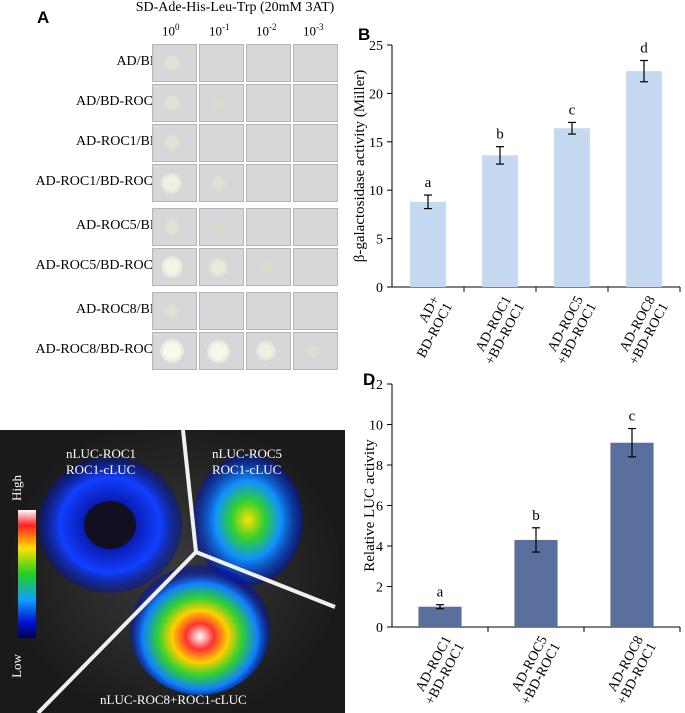 Image resolution: width=685 pixels, height=713 pixels. Describe the element at coordinates (138, 61) in the screenshot. I see `yeast-row-label: AD/BD` at that location.